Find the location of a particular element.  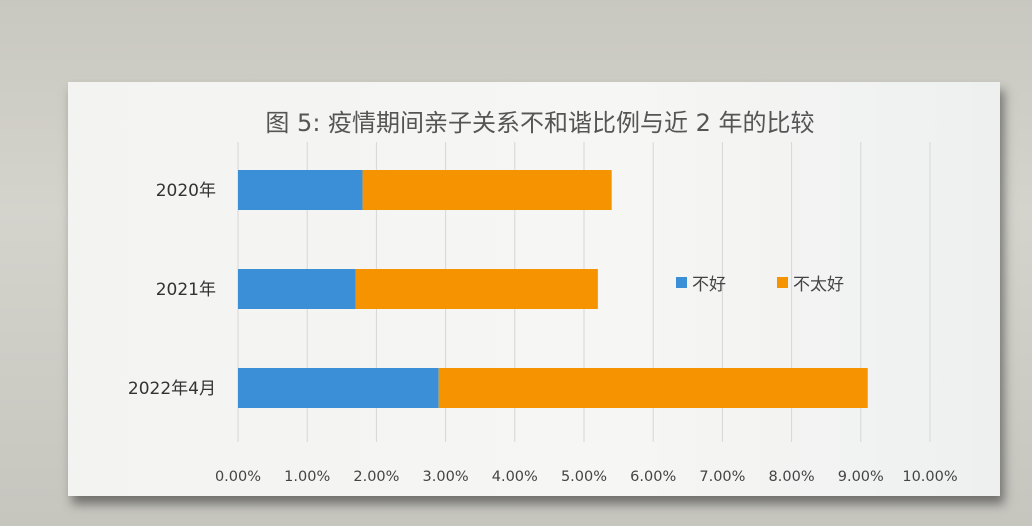

x-tick-label: 2.00% is located at coordinates (376, 477).